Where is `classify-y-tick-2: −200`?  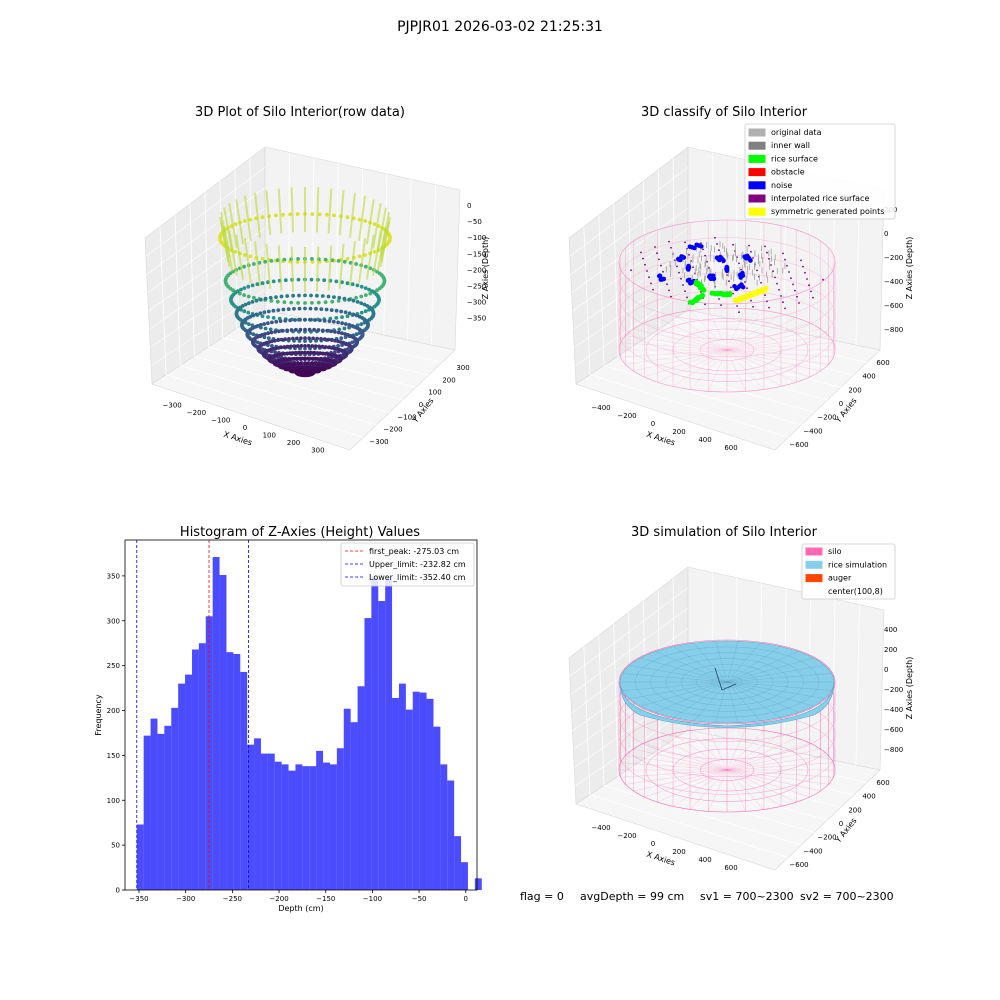
classify-y-tick-2: −200 is located at coordinates (826, 418).